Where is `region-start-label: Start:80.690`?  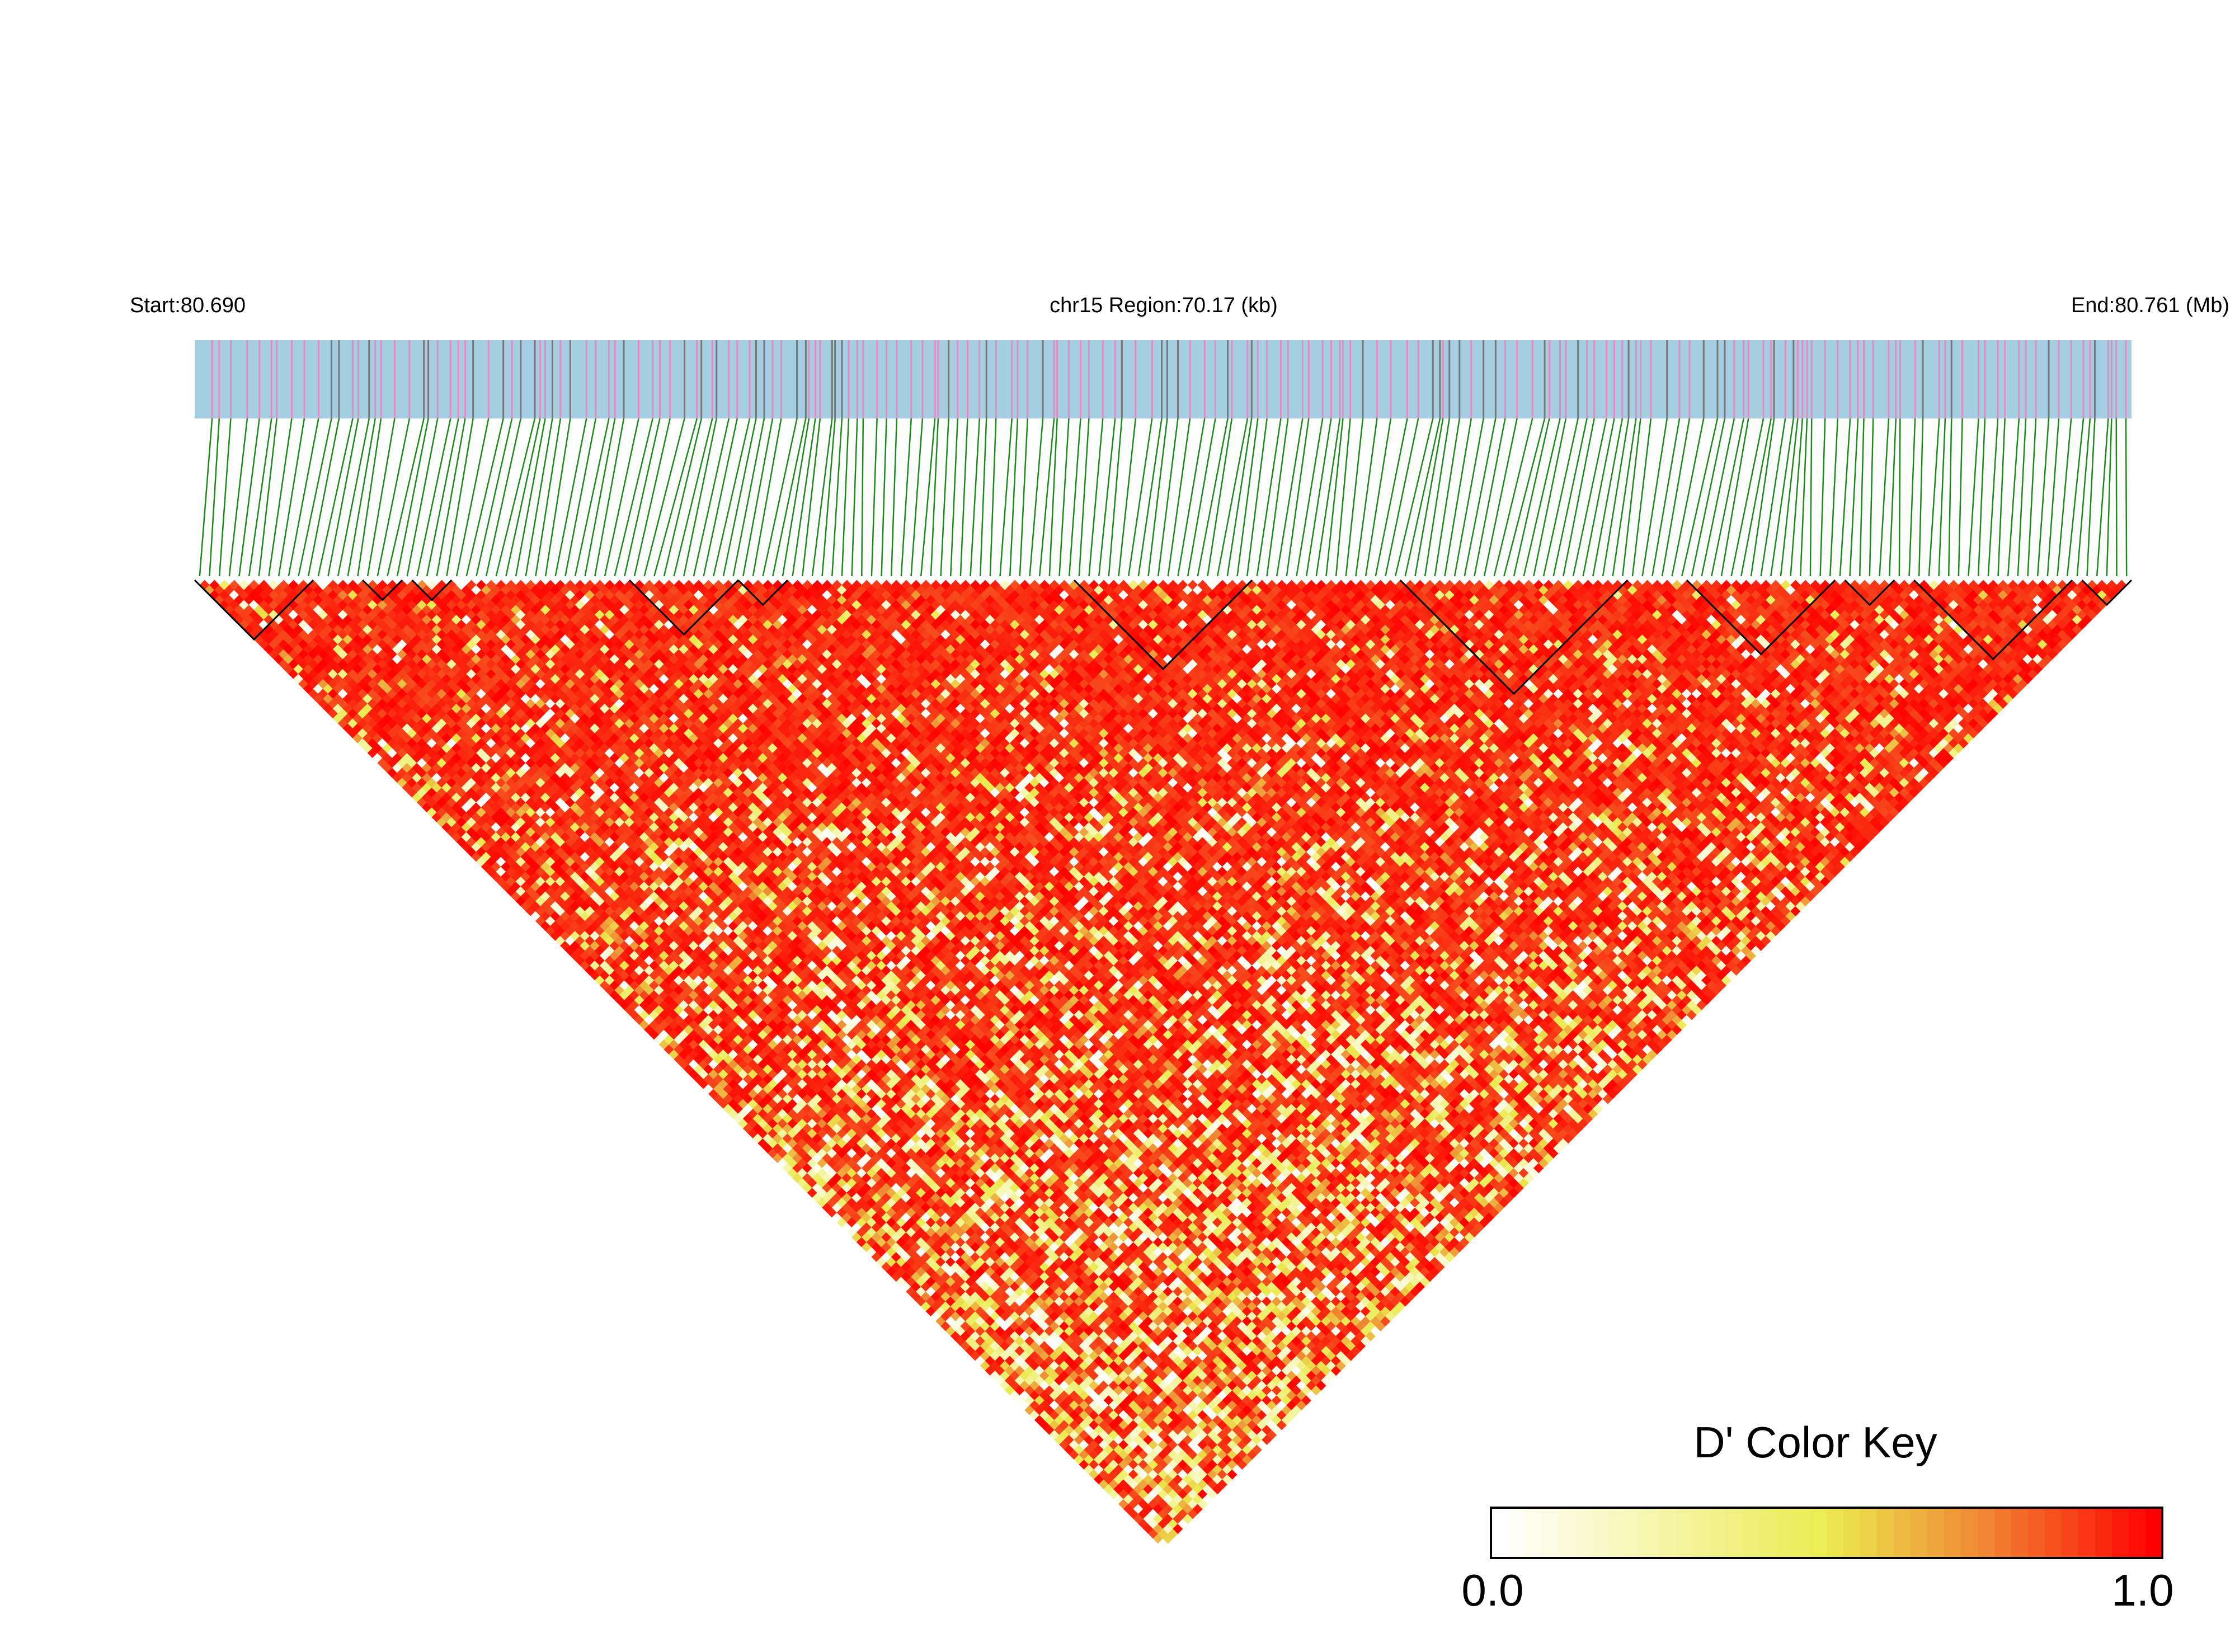
region-start-label: Start:80.690 is located at coordinates (188, 306).